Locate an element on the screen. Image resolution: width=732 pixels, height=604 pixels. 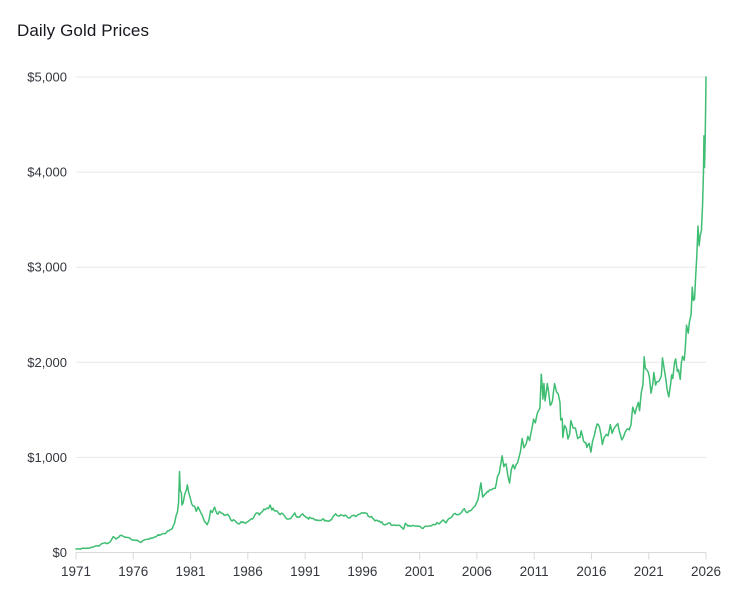
x-axis-label: 2011 is located at coordinates (534, 571).